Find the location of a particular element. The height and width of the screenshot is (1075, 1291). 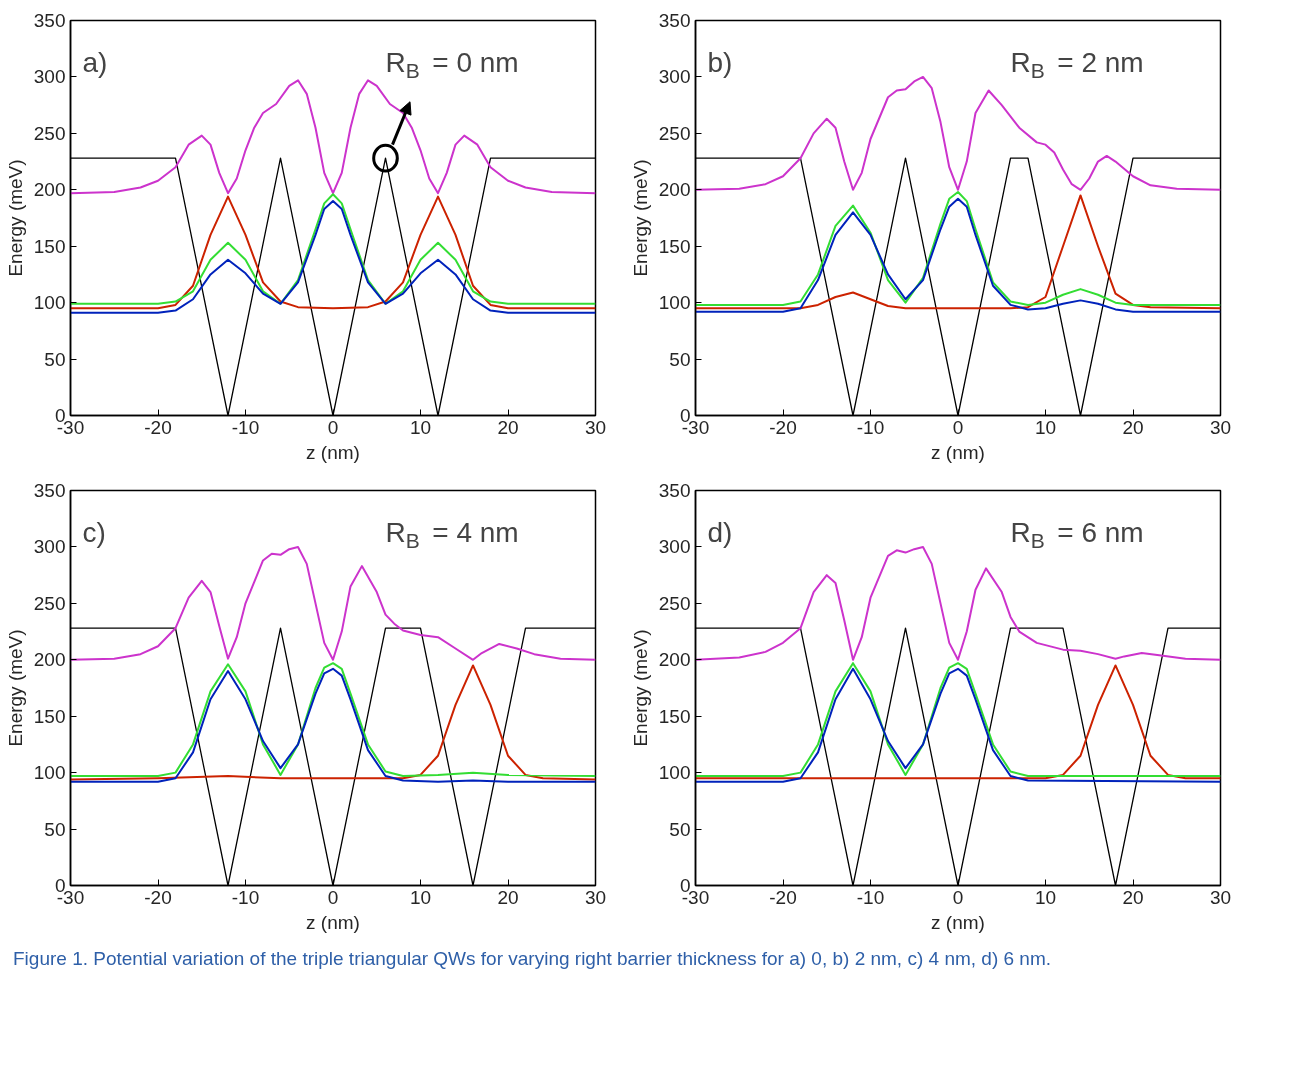

caption: Figure 1. Potential variation of the triple triangular QWs for varying right barrier thickness for a) 0, b) 2 nm, c) 4 nm, d) 6 nm. is located at coordinates (532, 959).